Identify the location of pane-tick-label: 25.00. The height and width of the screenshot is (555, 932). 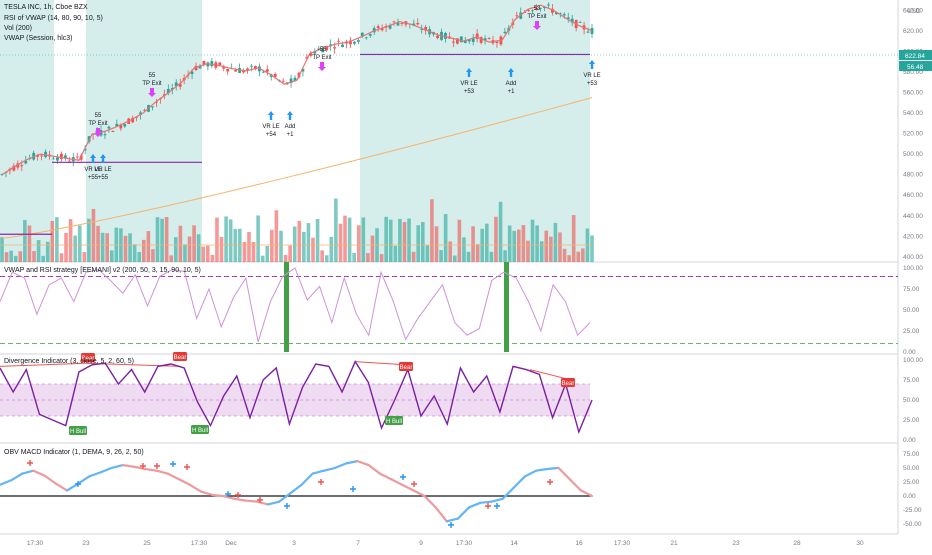
(911, 331).